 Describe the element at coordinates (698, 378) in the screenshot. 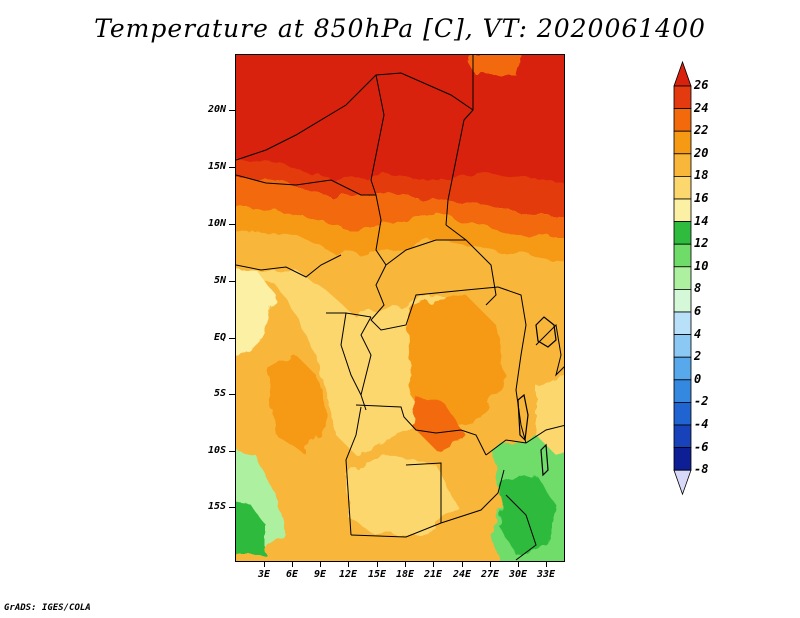

I see `colorbar-label: 0` at that location.